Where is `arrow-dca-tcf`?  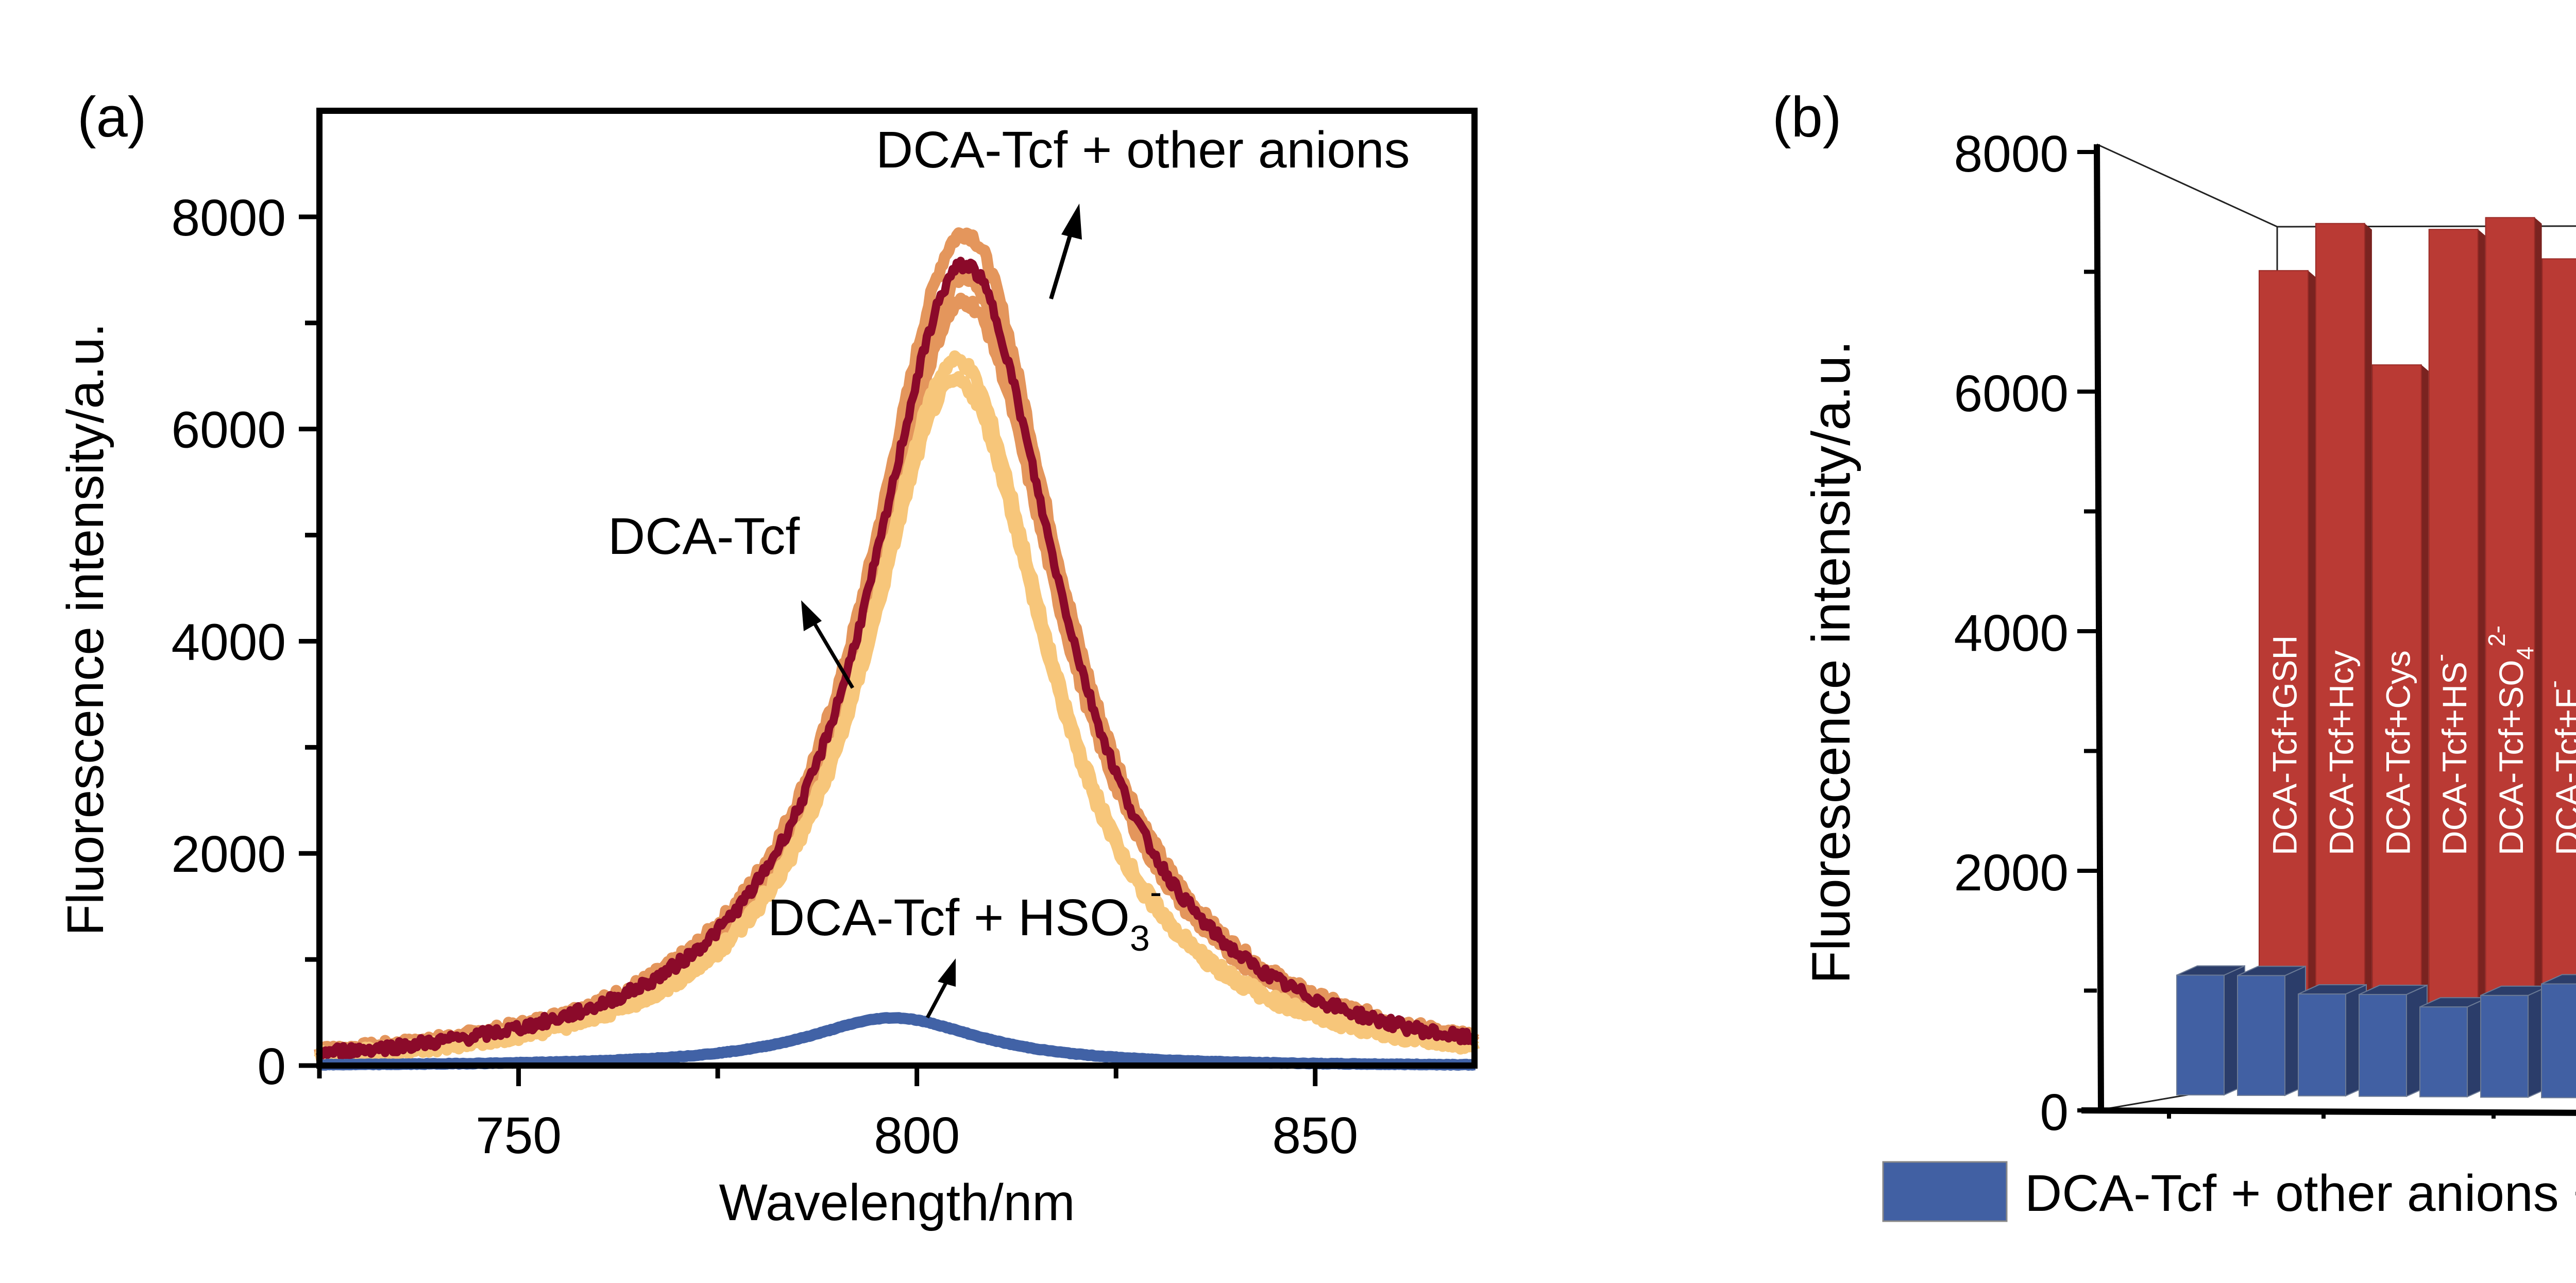
arrow-dca-tcf is located at coordinates (832, 653).